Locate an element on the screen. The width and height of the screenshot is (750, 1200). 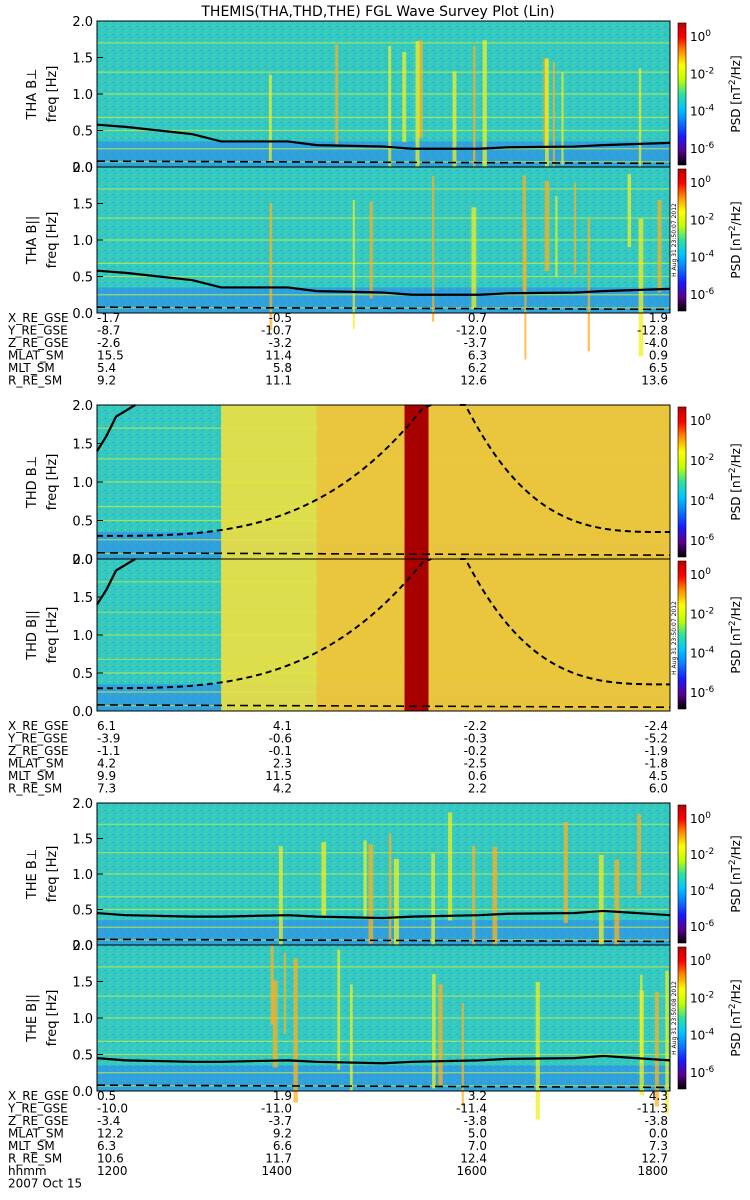
spectrogram-thd-bperp: 2.0 1.5 1.0 0.5 0.0 THD B⊥ freq [Hz] is located at coordinates (348, 483).